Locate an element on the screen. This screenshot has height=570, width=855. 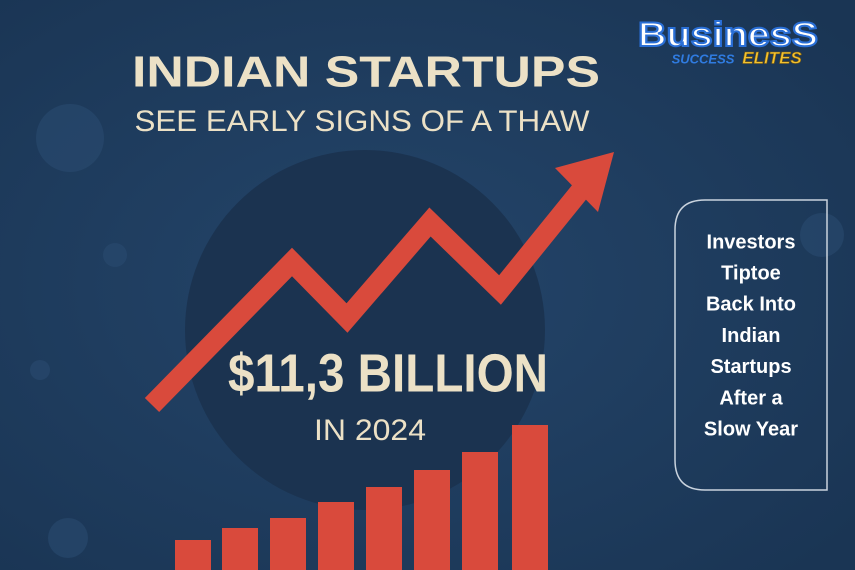
sidebar-box is located at coordinates (751, 345).